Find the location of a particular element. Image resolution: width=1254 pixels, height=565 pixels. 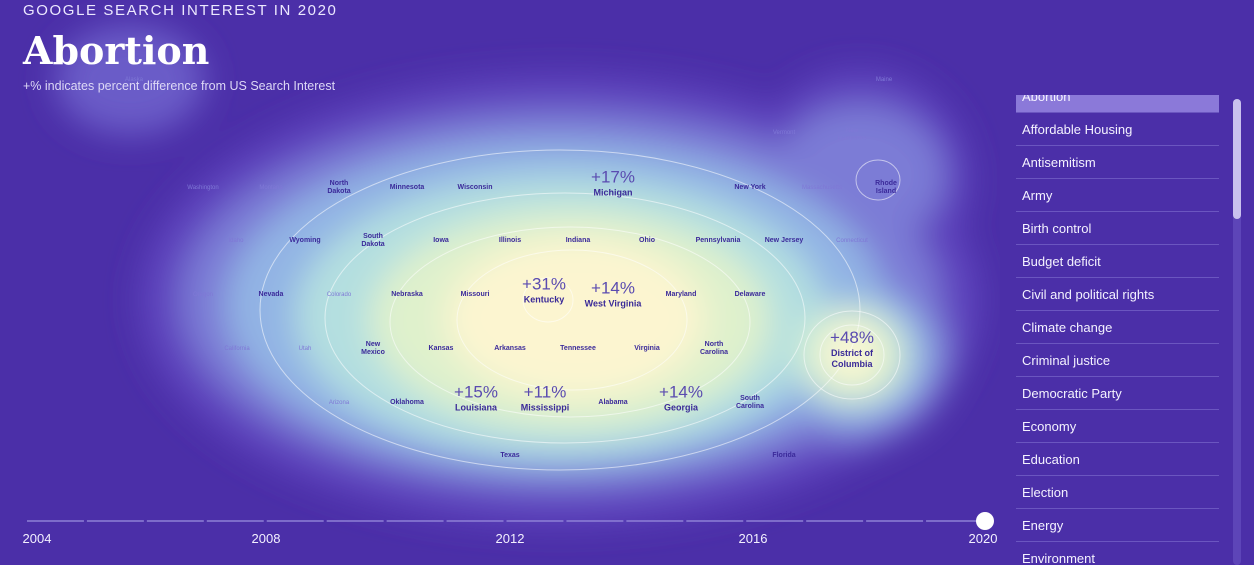

state-label: Washington is located at coordinates (202, 188).